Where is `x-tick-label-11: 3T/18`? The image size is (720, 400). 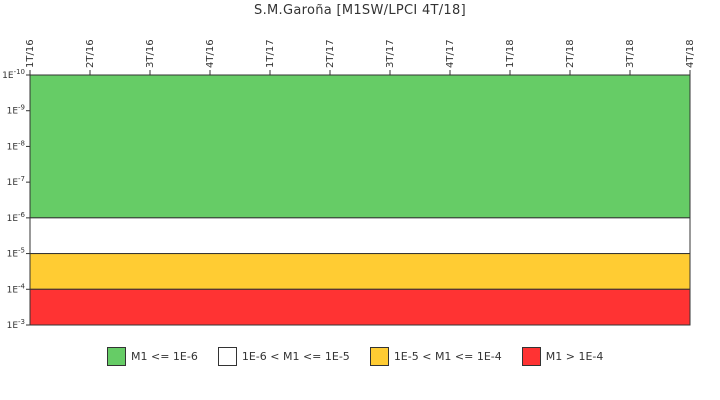 x-tick-label-11: 3T/18 is located at coordinates (630, 53).